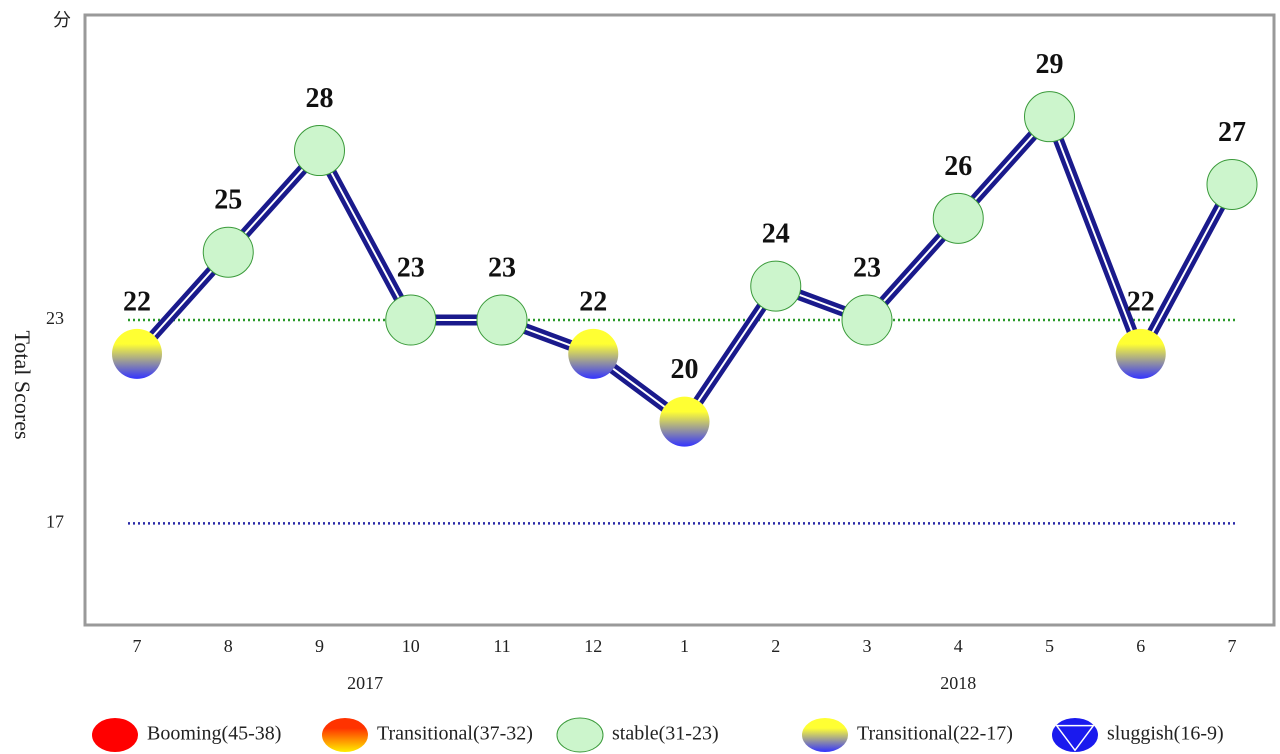  What do you see at coordinates (665, 734) in the screenshot?
I see `legend-label: stable(31-23)` at bounding box center [665, 734].